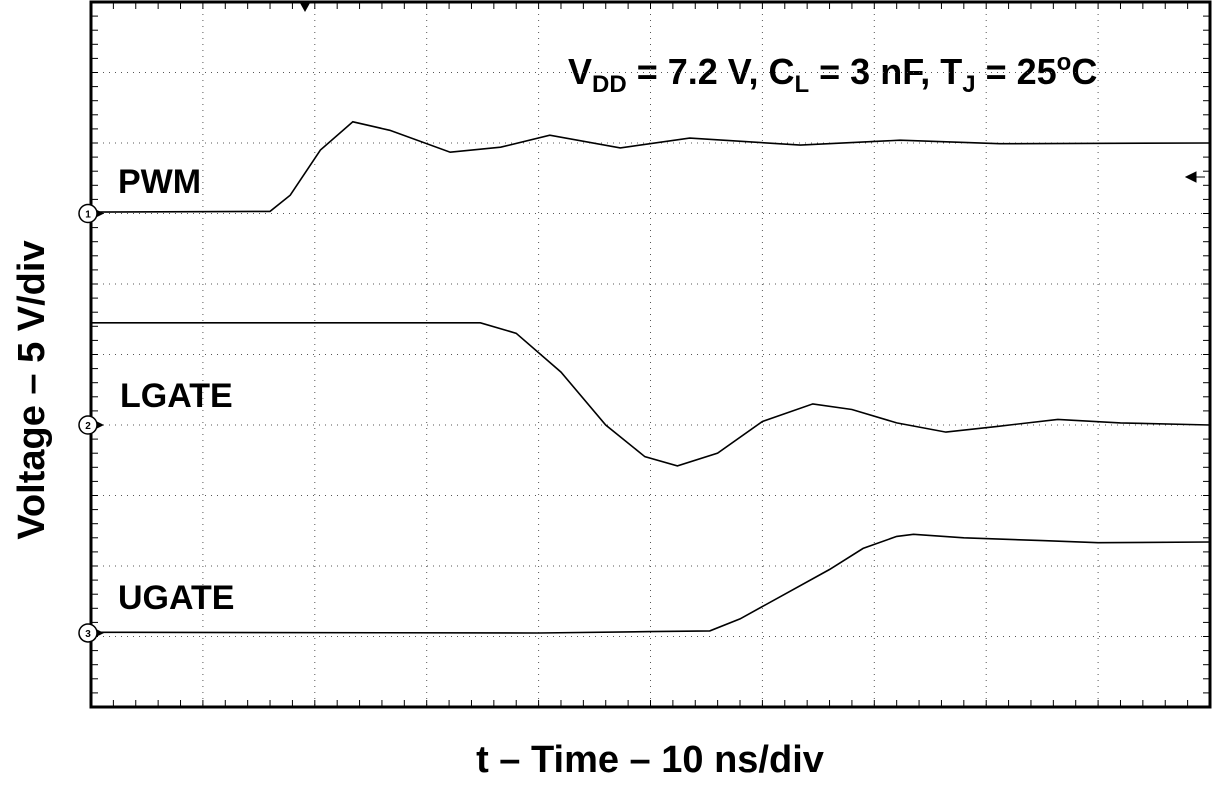 This screenshot has height=785, width=1219. I want to click on trace-label: LGATE, so click(176, 396).